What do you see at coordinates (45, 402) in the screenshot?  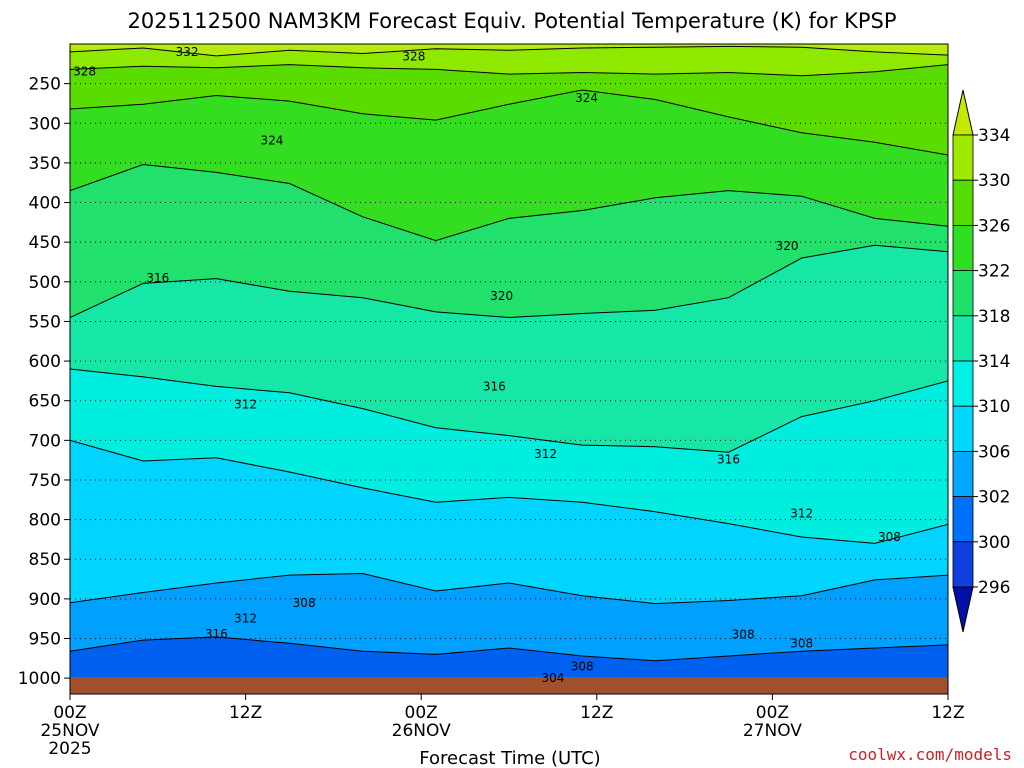 I see `y-tick-label: 650` at bounding box center [45, 402].